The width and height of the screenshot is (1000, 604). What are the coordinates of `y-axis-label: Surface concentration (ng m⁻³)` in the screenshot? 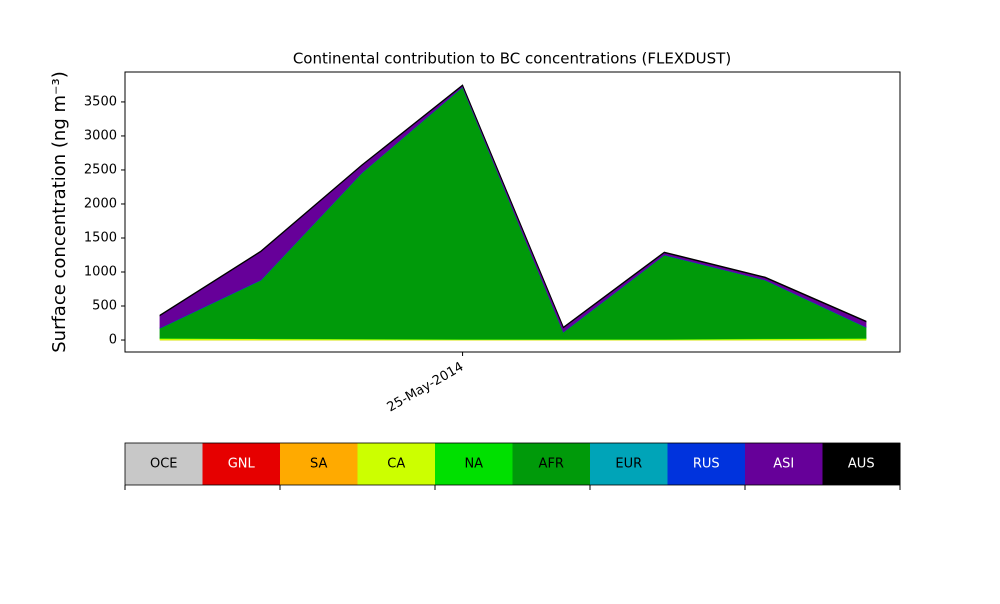 It's located at (59, 212).